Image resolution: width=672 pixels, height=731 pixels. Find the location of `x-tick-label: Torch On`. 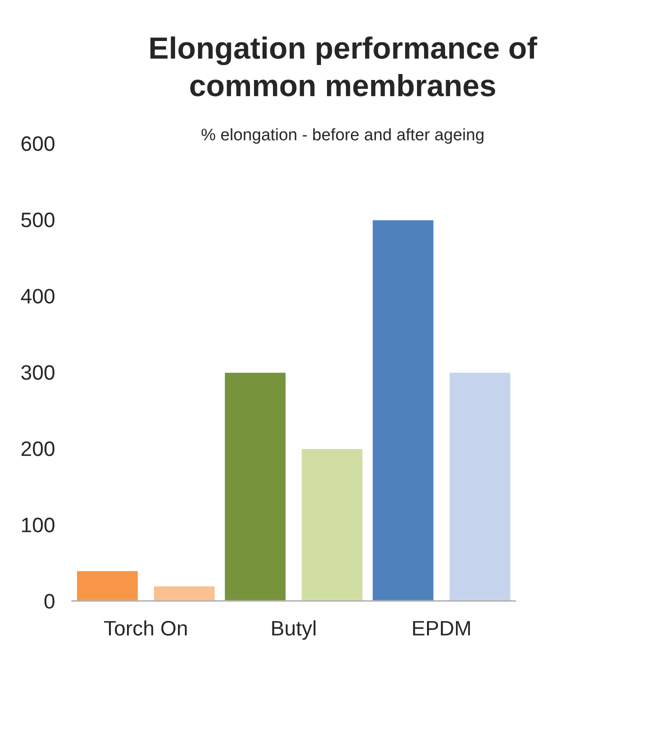

x-tick-label: Torch On is located at coordinates (145, 628).